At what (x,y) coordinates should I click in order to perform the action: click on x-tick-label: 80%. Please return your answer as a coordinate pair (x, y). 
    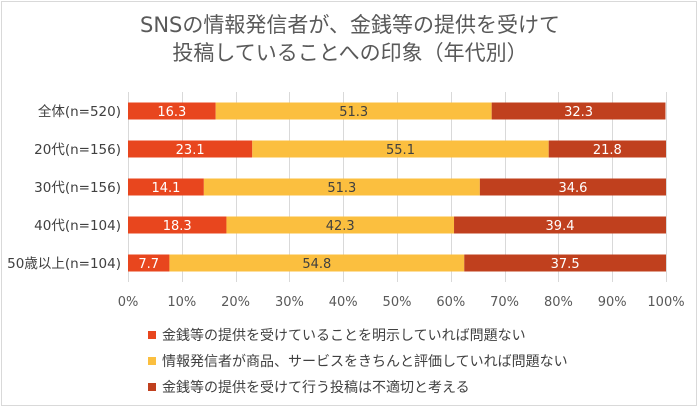
    Looking at the image, I should click on (558, 302).